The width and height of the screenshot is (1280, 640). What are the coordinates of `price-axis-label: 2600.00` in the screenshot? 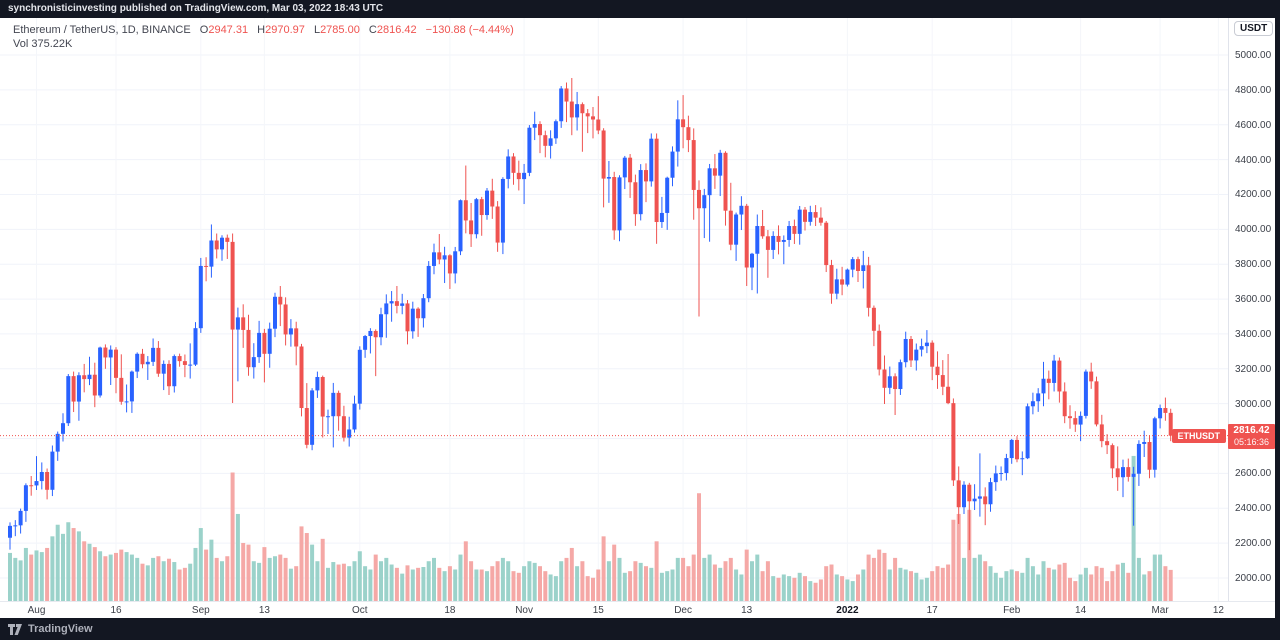 It's located at (1253, 474).